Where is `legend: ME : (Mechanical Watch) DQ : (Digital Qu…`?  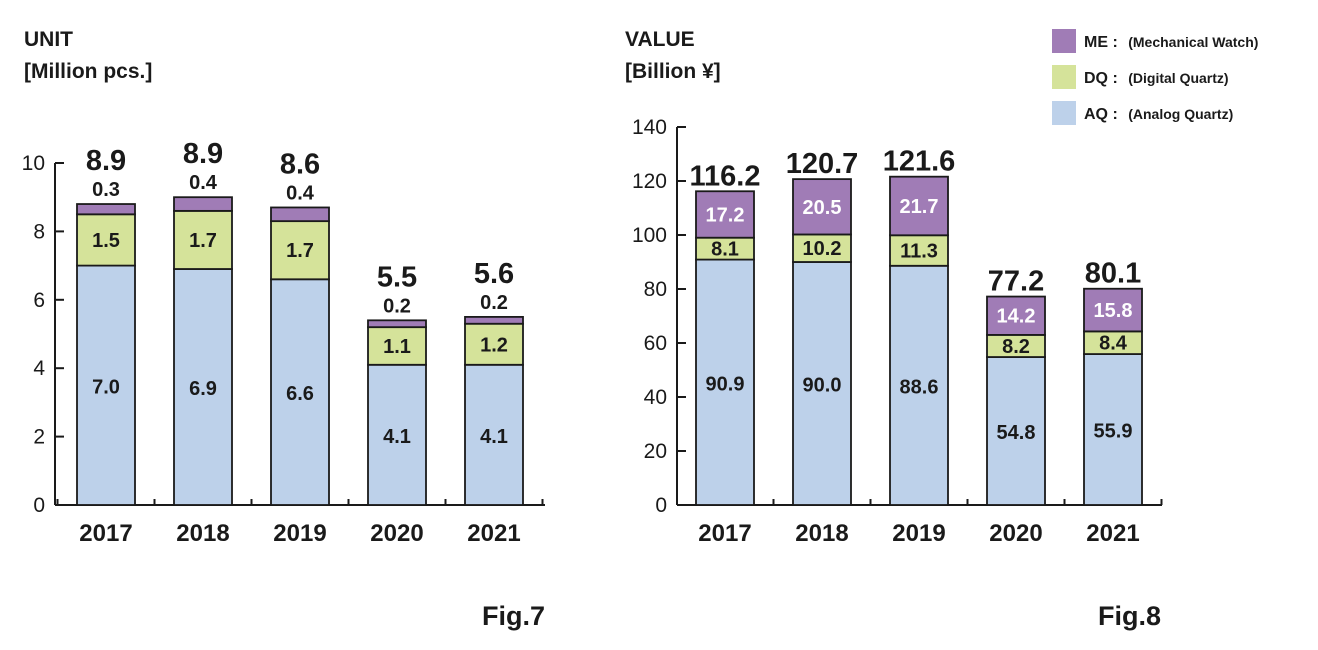 legend: ME : (Mechanical Watch) DQ : (Digital Qu… is located at coordinates (1155, 77).